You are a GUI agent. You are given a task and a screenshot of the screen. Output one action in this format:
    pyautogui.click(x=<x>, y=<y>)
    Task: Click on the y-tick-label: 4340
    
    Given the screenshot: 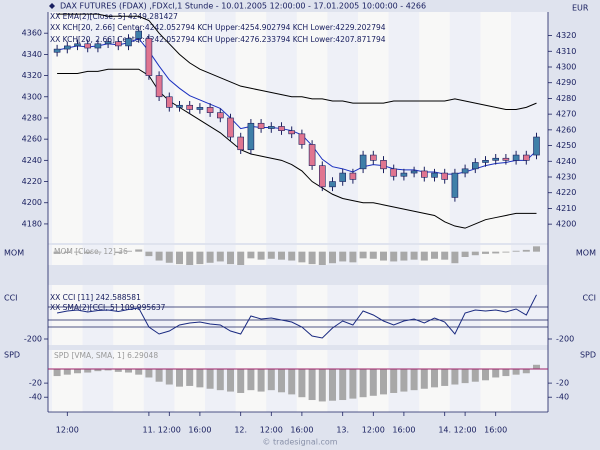 What is the action you would take?
    pyautogui.click(x=32, y=54)
    